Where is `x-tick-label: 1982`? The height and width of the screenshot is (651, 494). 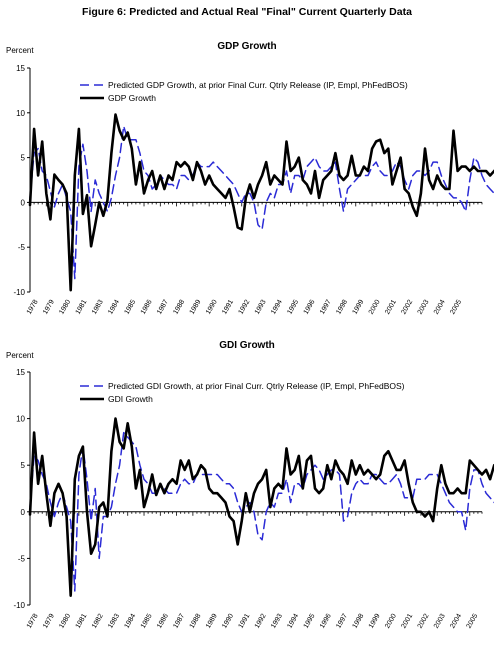
x-tick-label: 1982 is located at coordinates (98, 621).